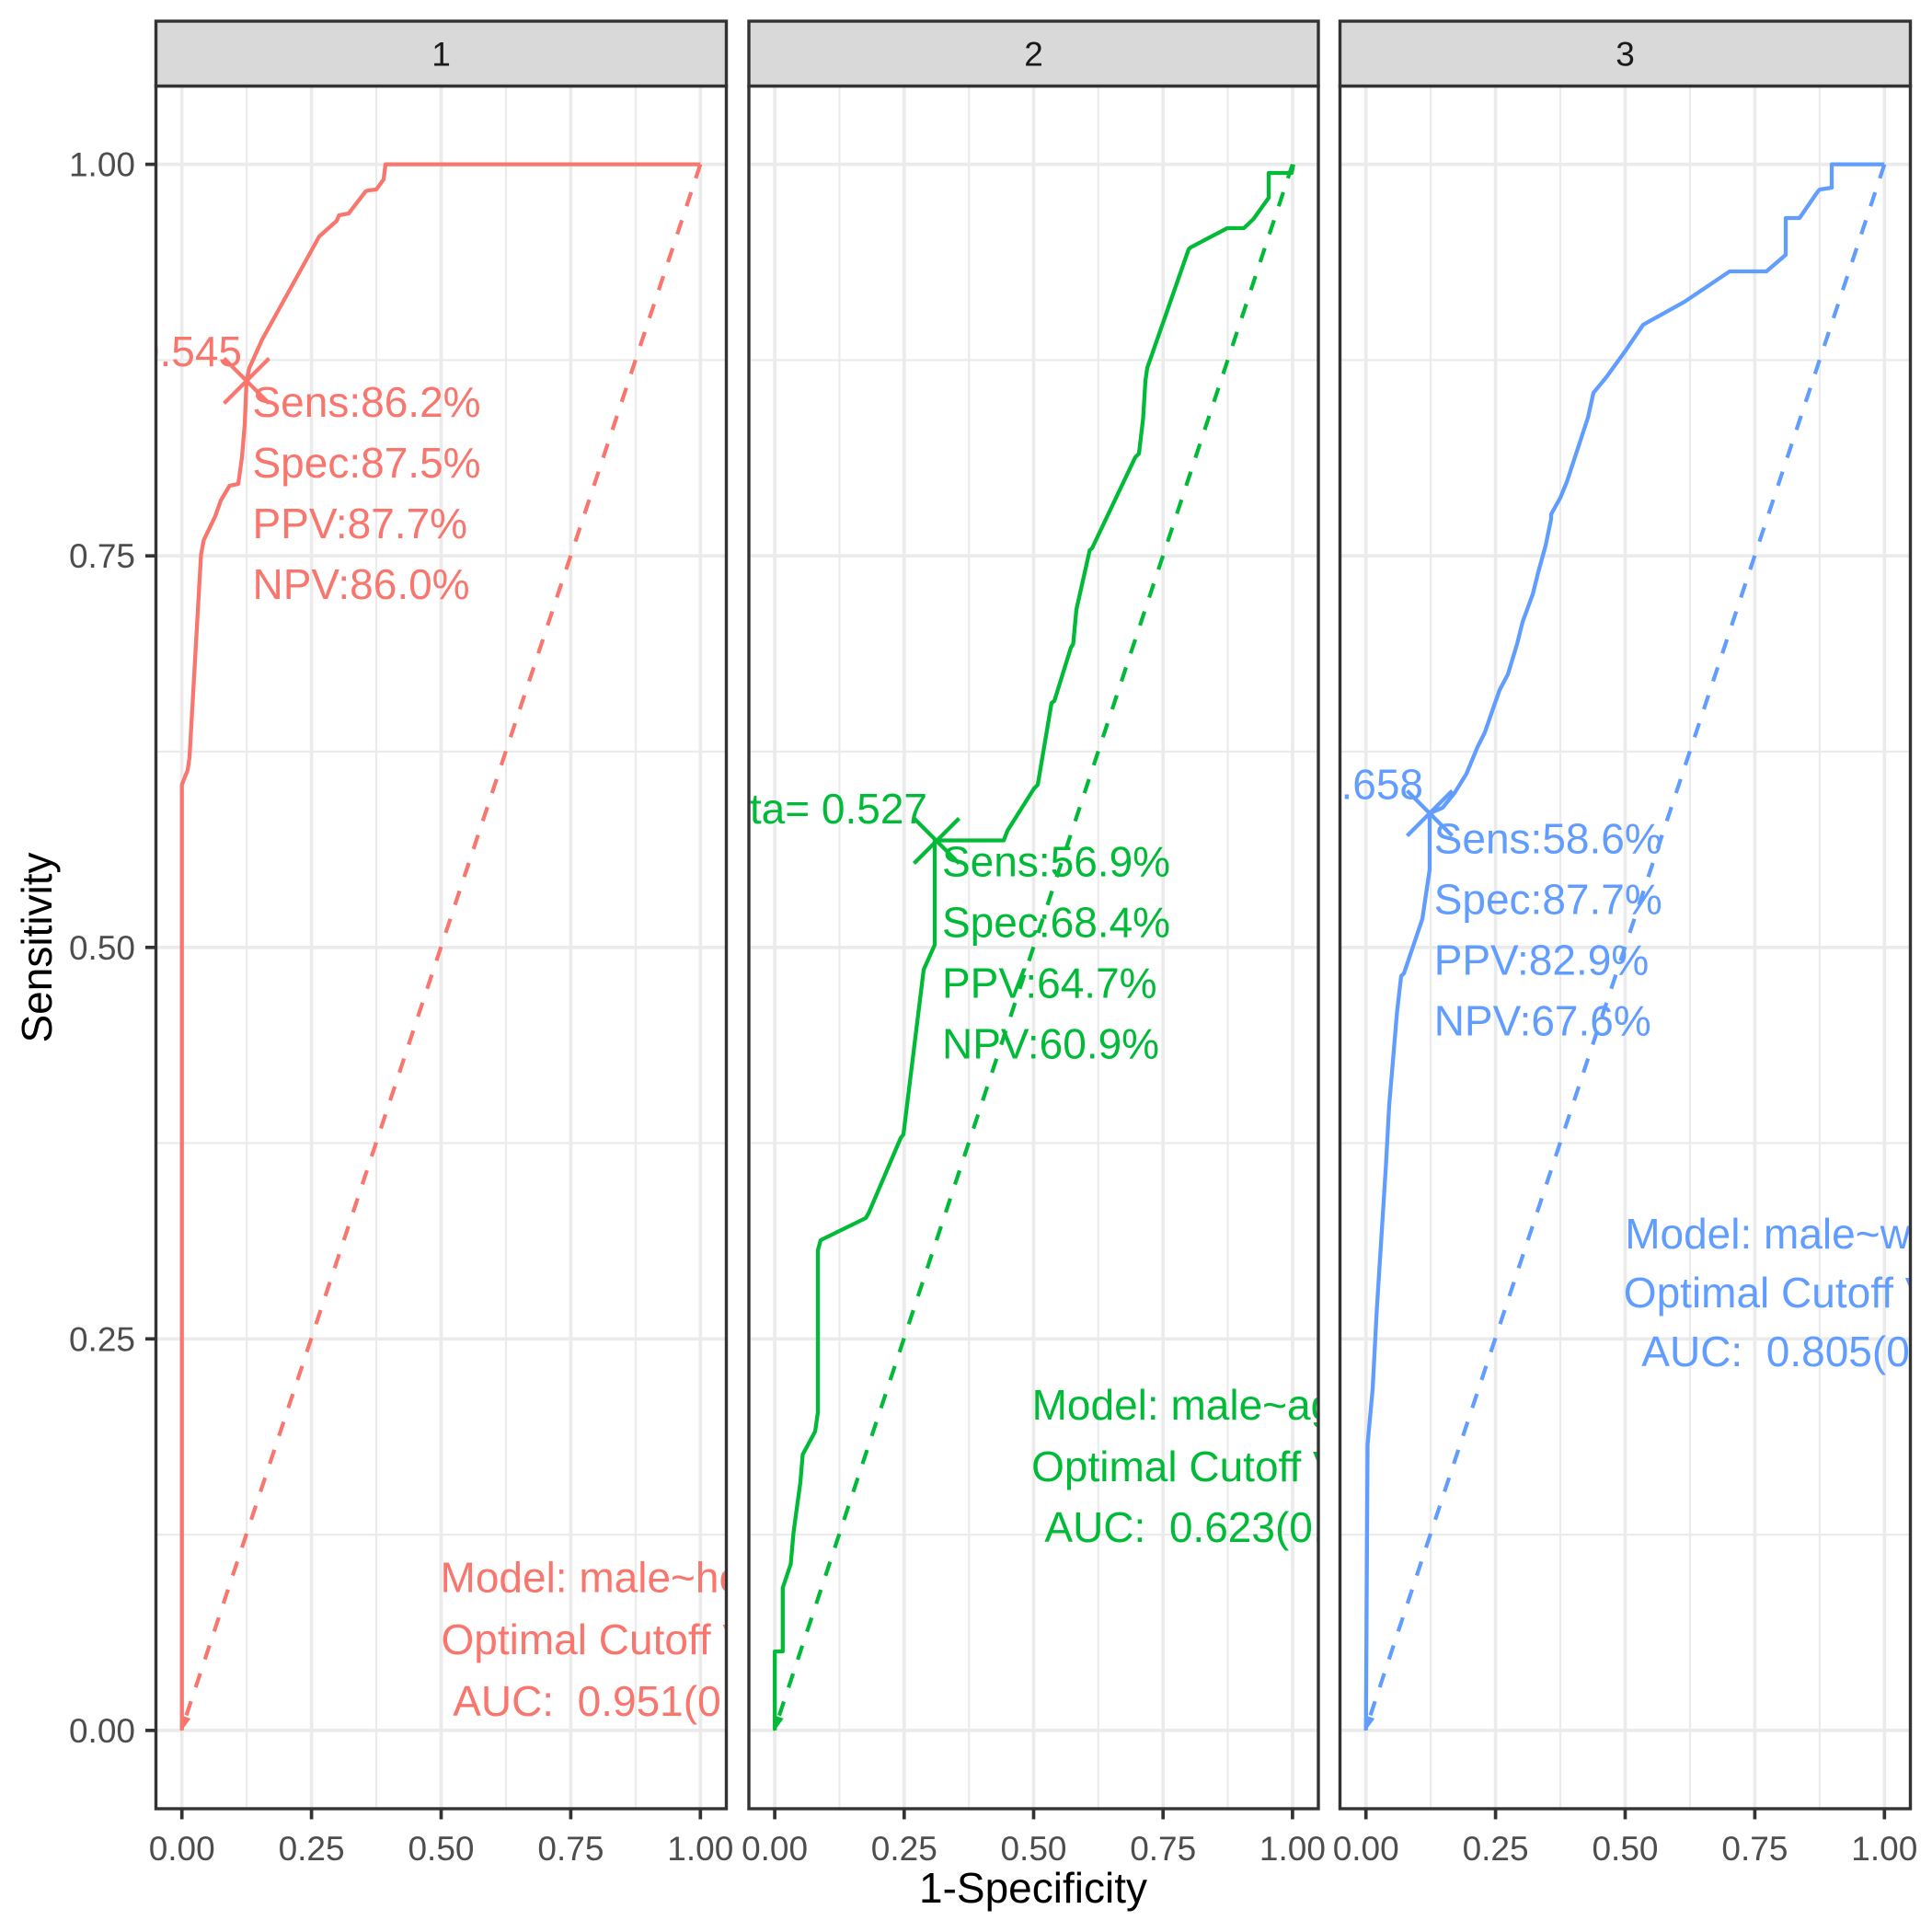 This screenshot has width=1932, height=1932. Describe the element at coordinates (1542, 960) in the screenshot. I see `svg-text: PPV:82.9%` at that location.